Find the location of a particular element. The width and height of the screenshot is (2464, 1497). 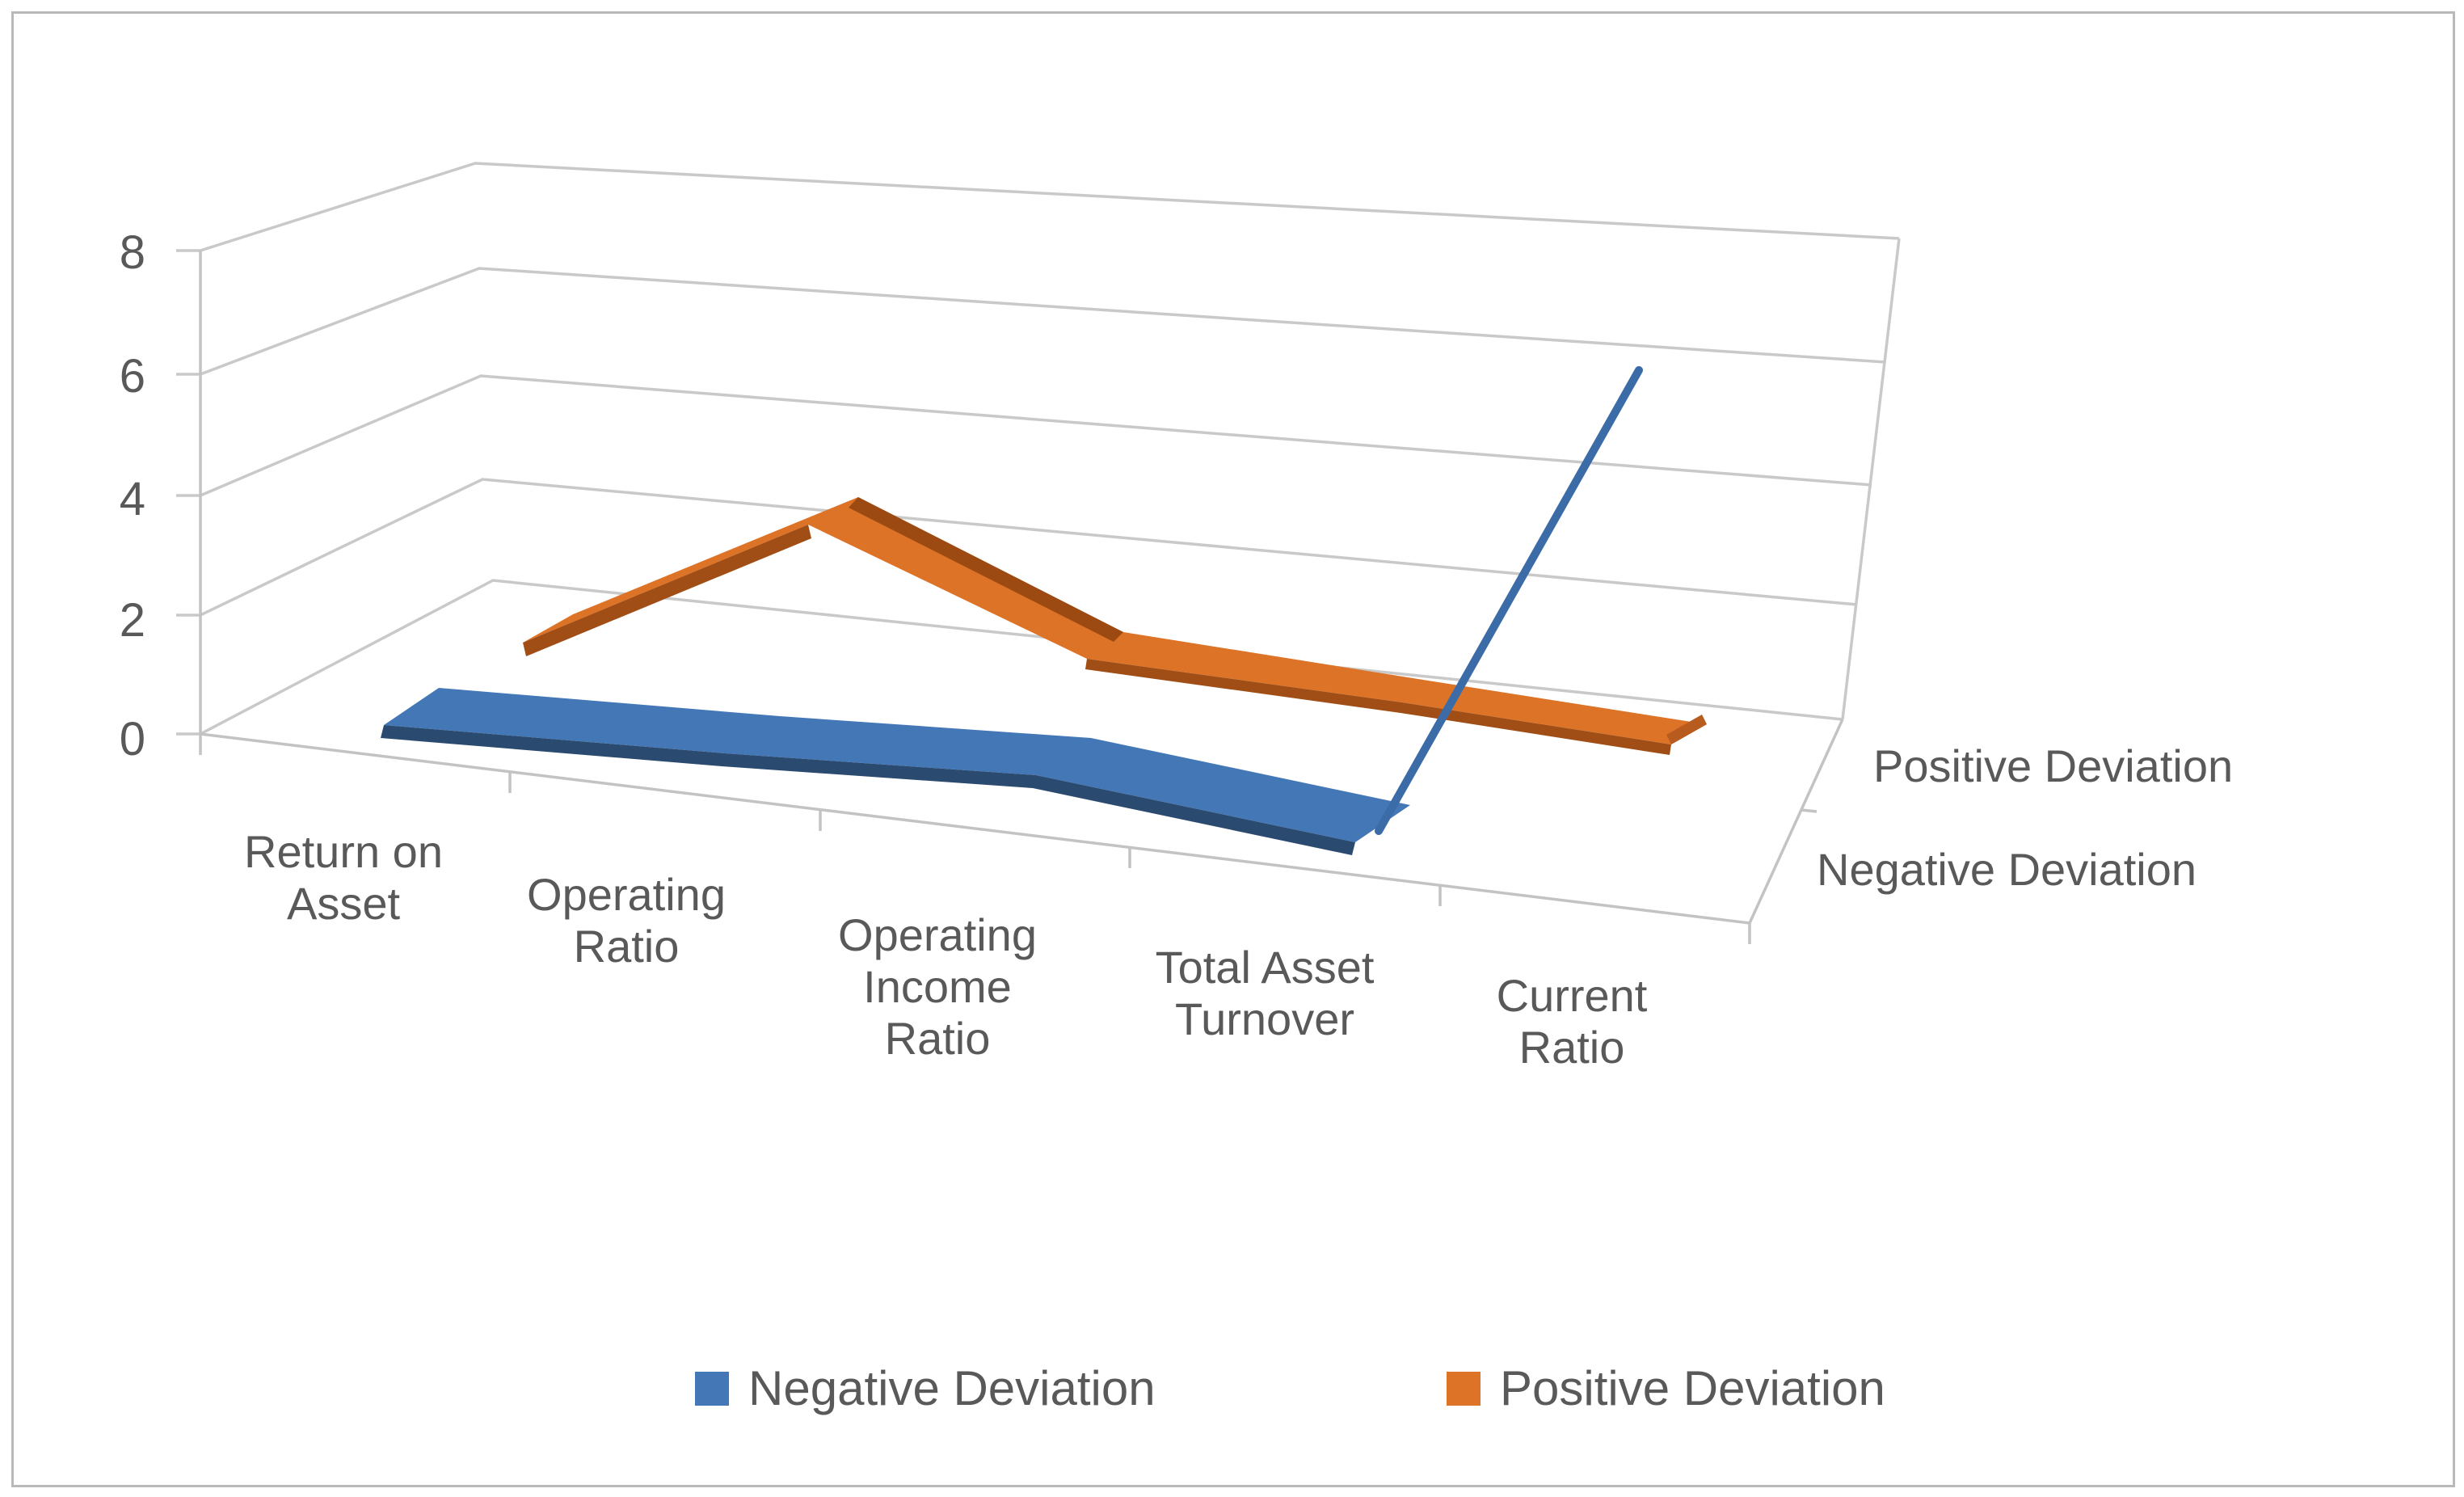

ribbon-positive-underside-peak is located at coordinates (986, 569).